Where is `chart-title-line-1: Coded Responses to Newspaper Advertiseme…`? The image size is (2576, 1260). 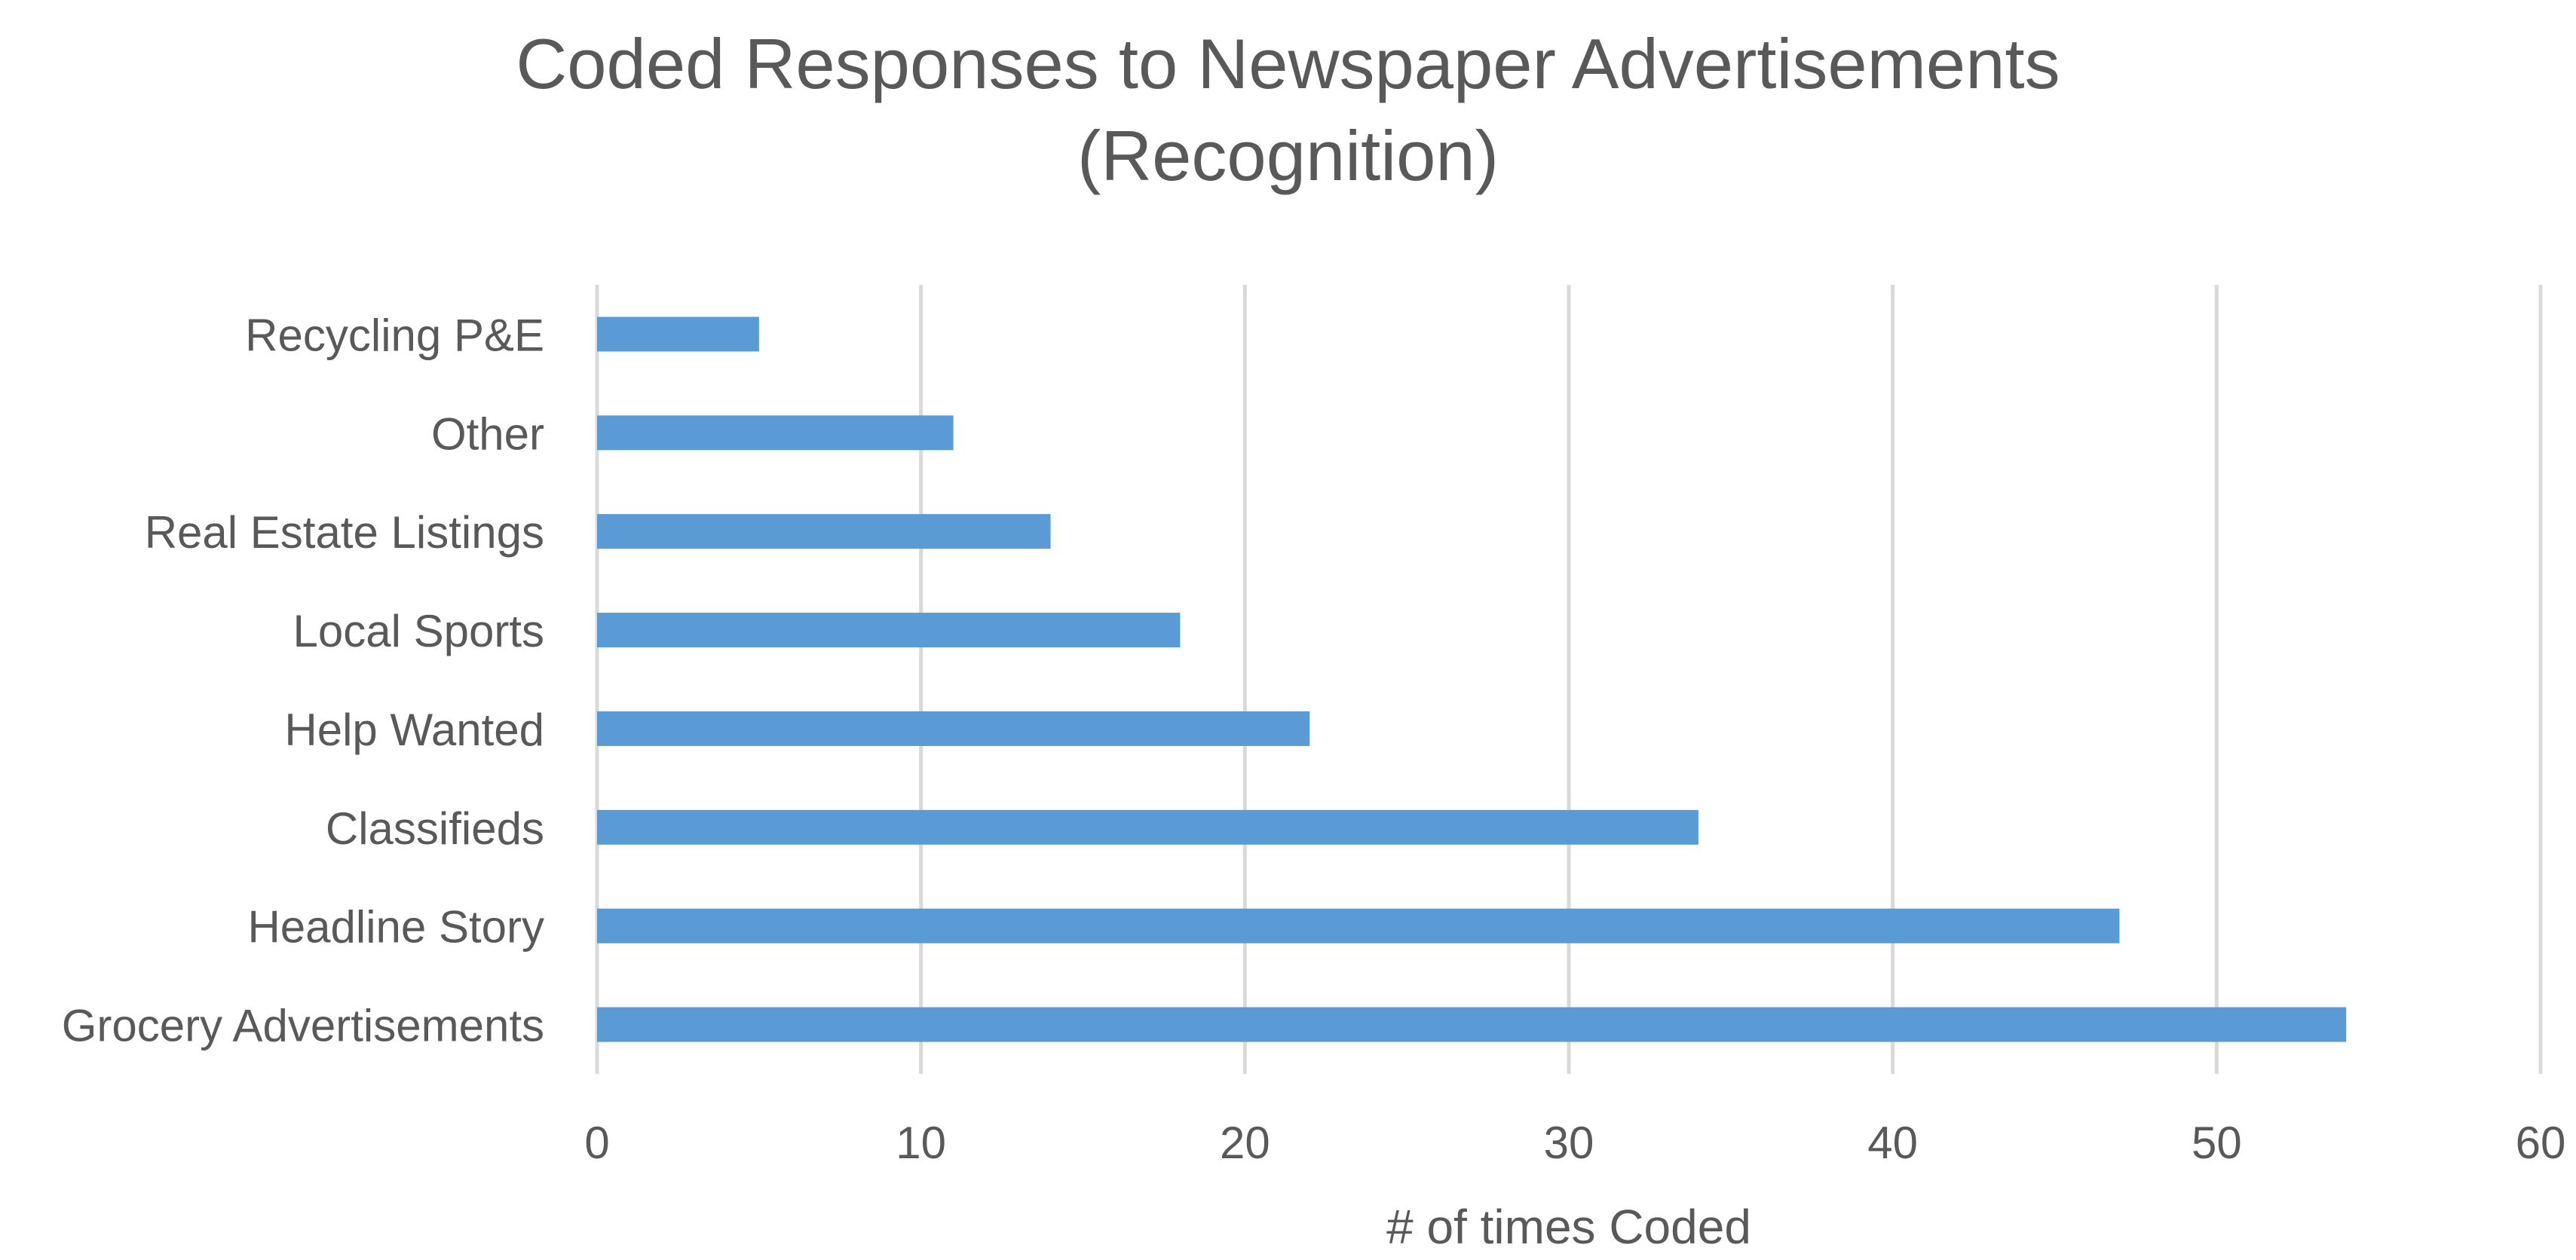
chart-title-line-1: Coded Responses to Newspaper Advertiseme… is located at coordinates (1288, 63).